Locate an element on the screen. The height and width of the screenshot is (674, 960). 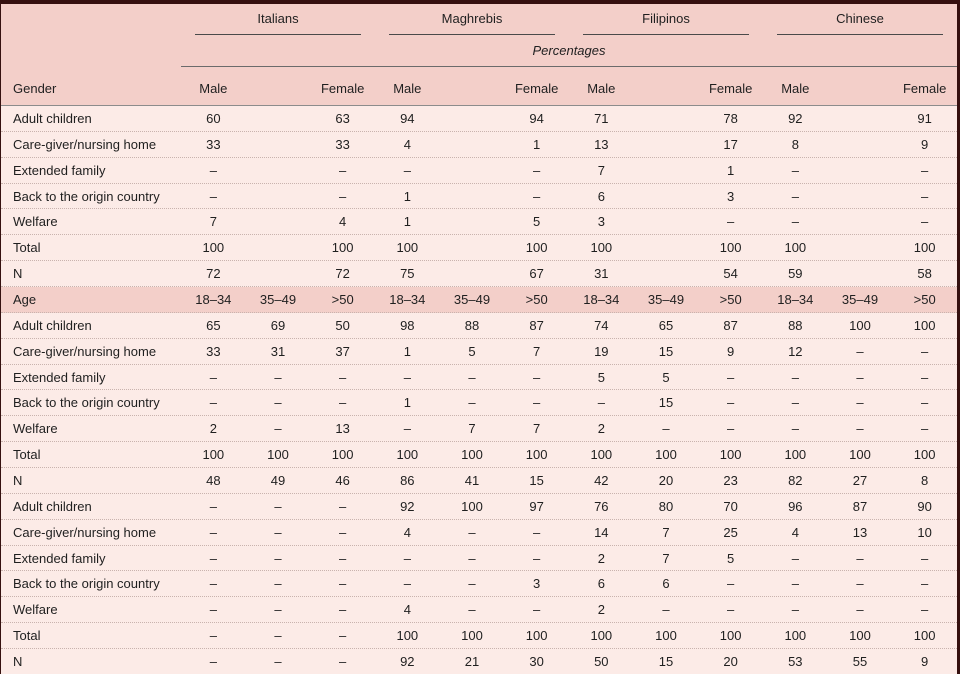
value-cell: 48 is located at coordinates (213, 480).